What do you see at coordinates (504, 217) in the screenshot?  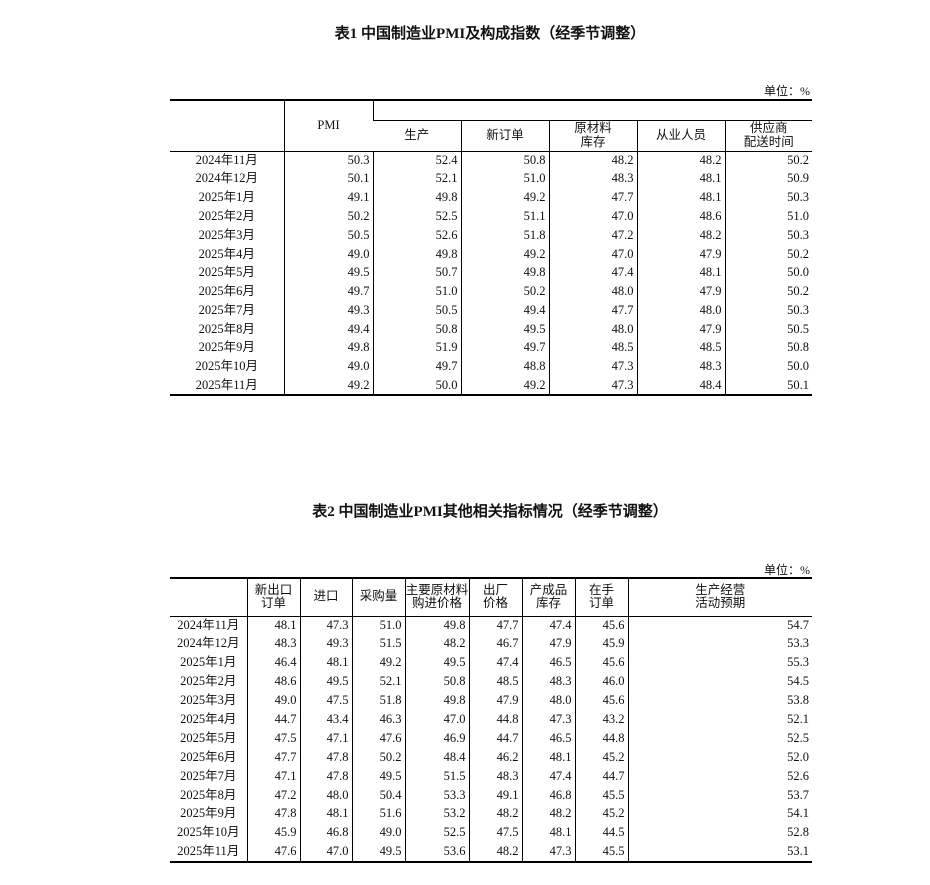 I see `cell-value: 51.1` at bounding box center [504, 217].